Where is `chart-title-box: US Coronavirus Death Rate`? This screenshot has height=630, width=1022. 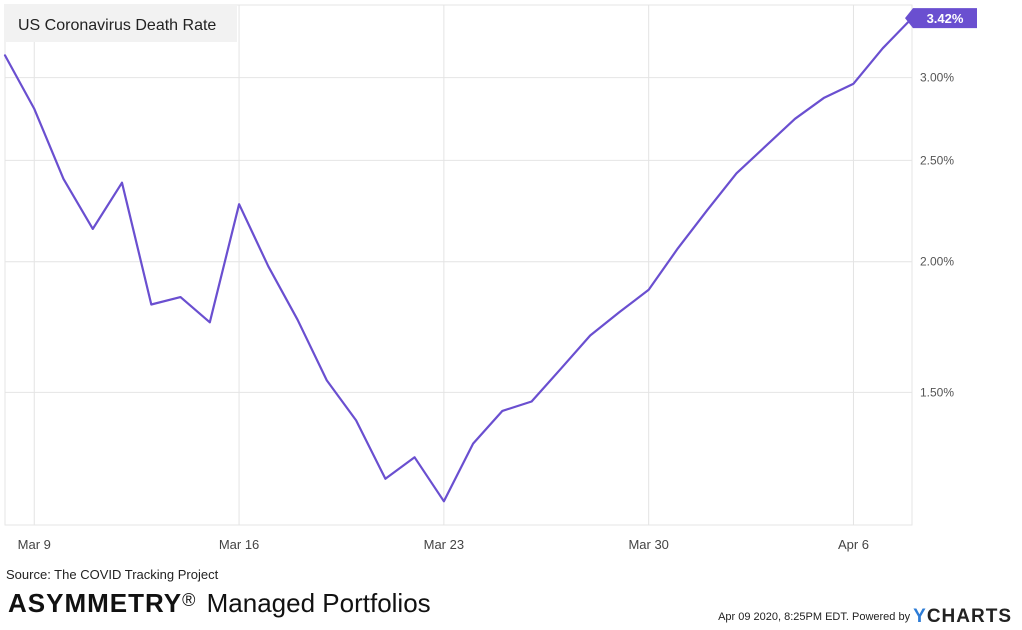
chart-title-box: US Coronavirus Death Rate is located at coordinates (120, 23).